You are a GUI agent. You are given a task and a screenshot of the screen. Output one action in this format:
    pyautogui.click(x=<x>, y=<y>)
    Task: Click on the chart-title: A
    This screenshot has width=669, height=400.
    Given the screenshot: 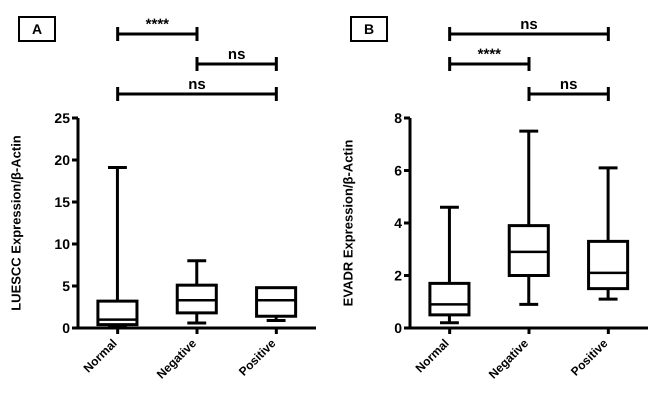 What is the action you would take?
    pyautogui.click(x=37, y=29)
    